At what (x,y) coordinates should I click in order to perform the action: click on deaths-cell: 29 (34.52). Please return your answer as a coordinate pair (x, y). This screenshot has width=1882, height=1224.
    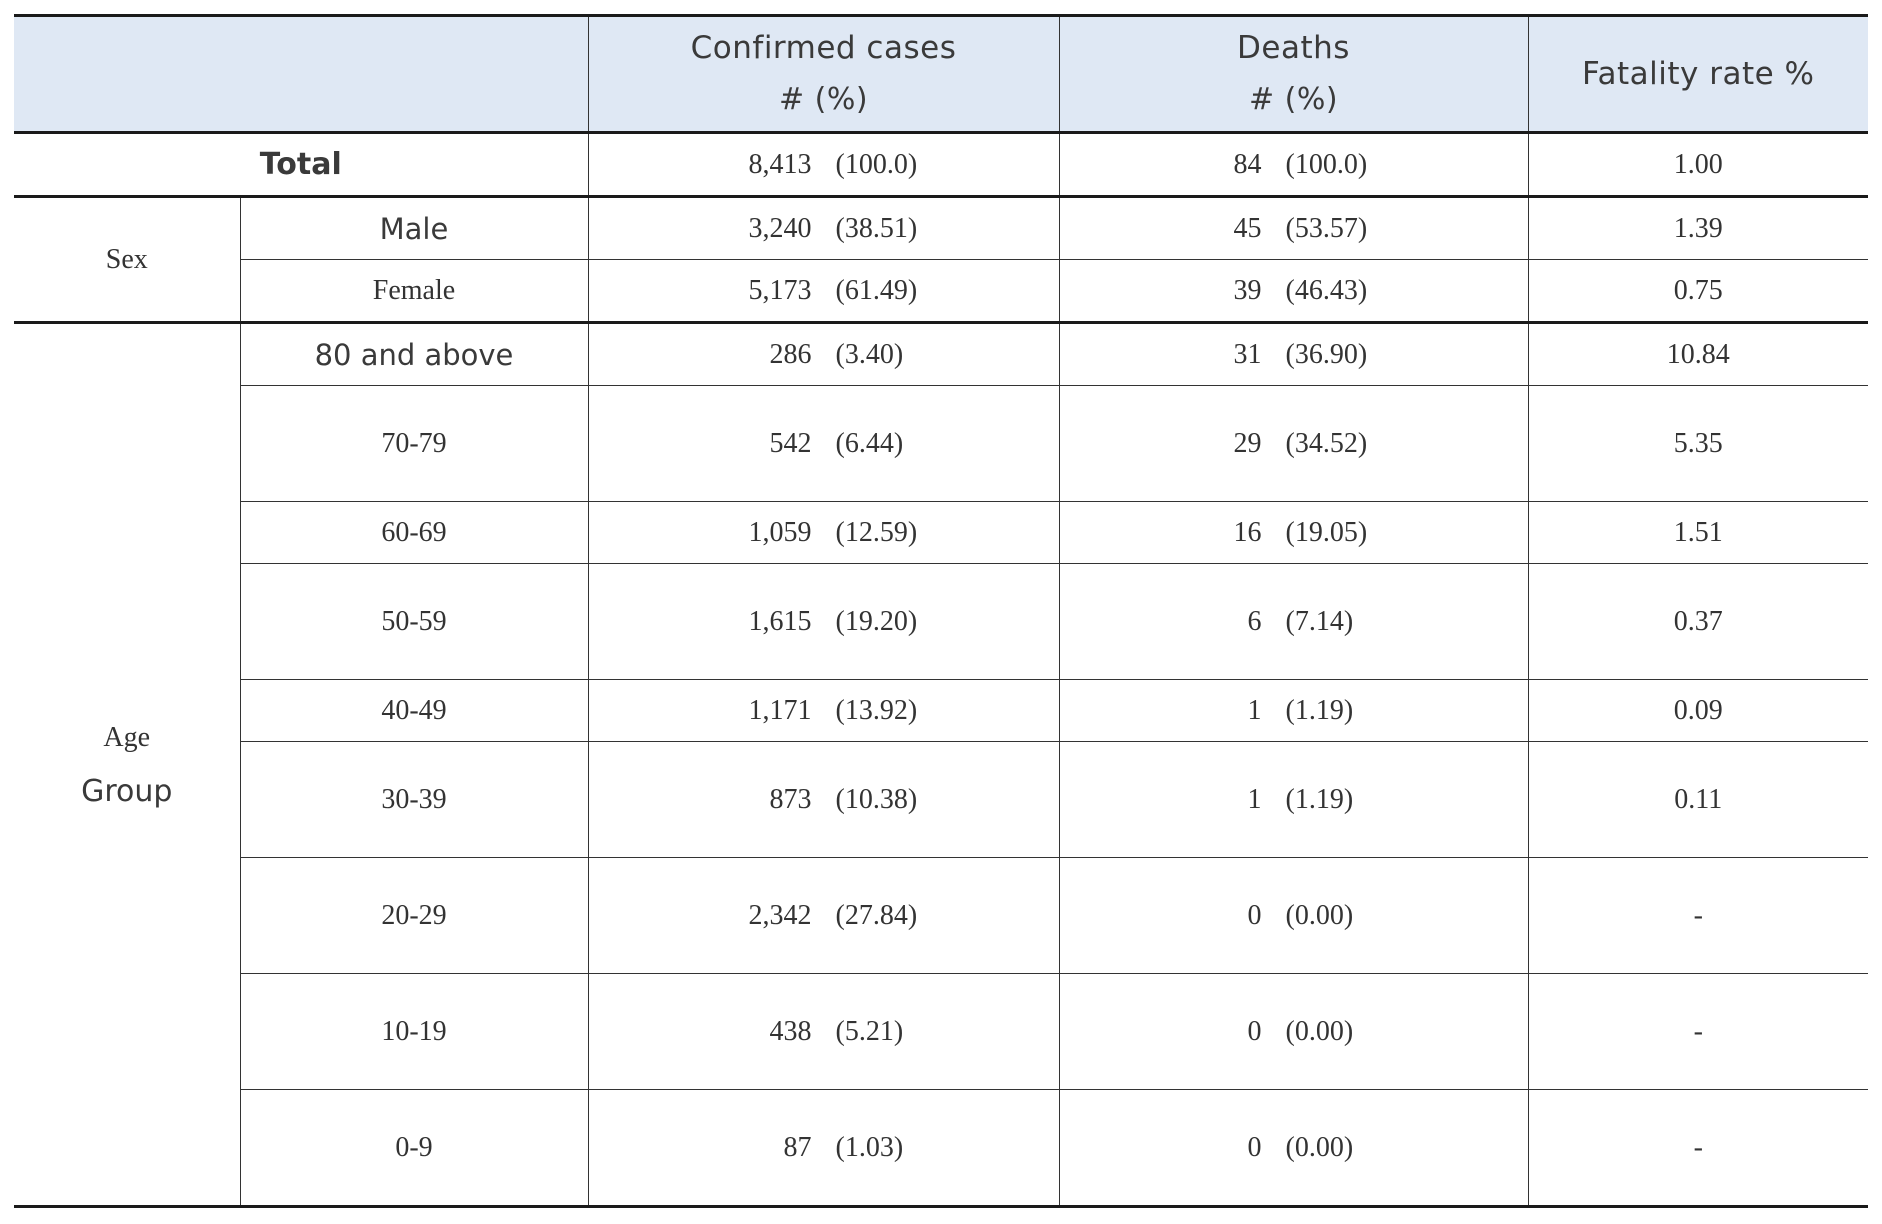
    Looking at the image, I should click on (1293, 443).